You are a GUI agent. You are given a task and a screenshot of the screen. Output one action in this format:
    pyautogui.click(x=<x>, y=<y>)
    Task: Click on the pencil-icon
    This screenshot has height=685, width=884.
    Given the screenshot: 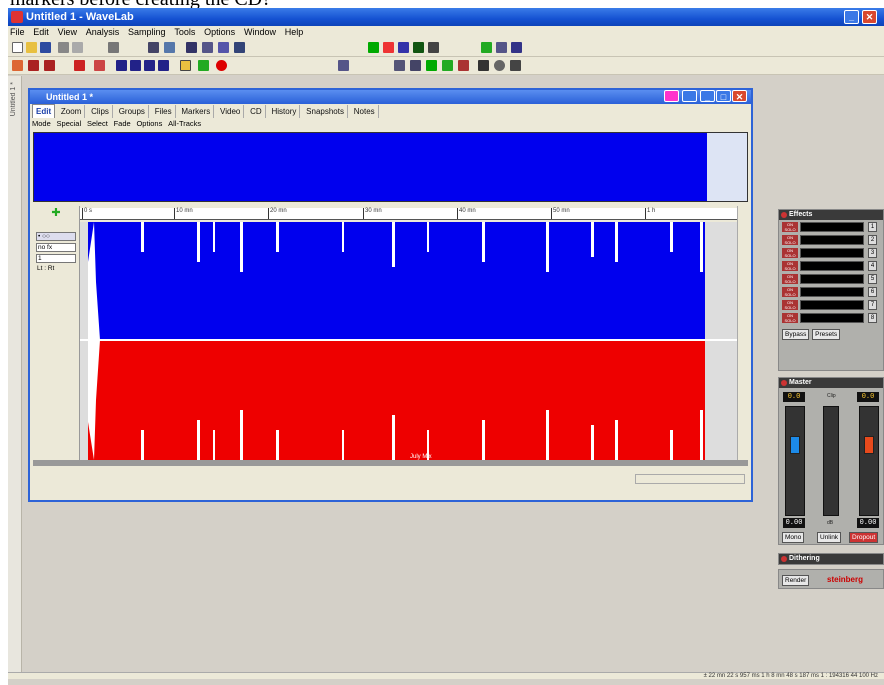 What is the action you would take?
    pyautogui.click(x=515, y=65)
    